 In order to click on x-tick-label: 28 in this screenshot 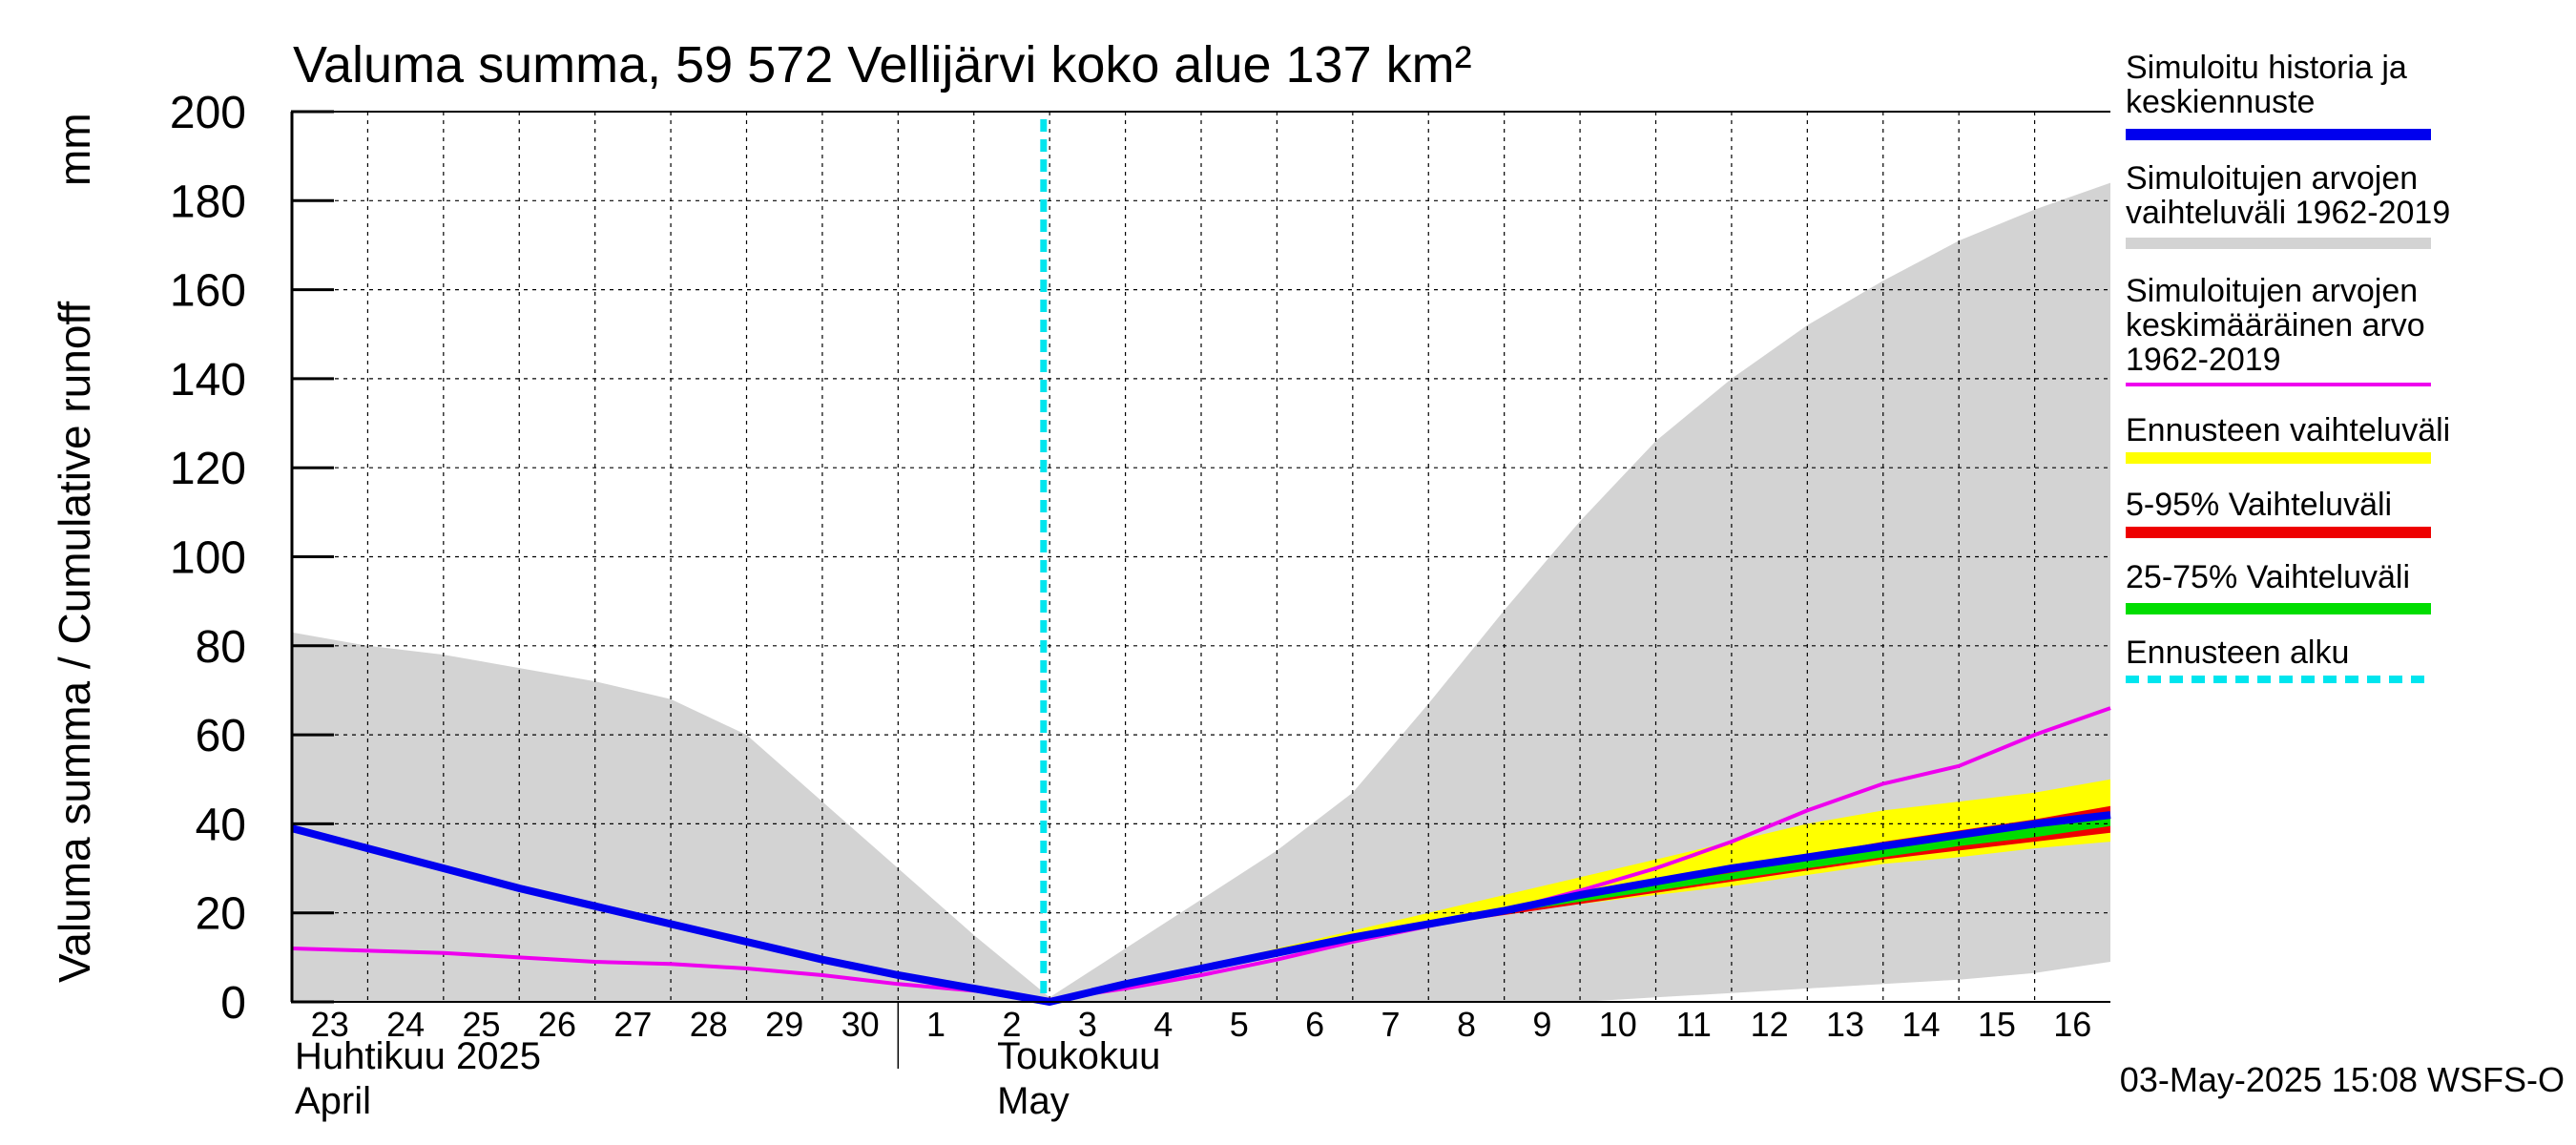, I will do `click(709, 1025)`.